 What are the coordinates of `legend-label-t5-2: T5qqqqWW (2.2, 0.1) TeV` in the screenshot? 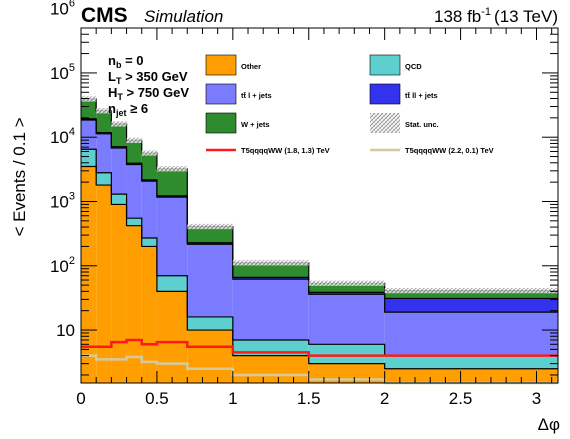 It's located at (449, 150).